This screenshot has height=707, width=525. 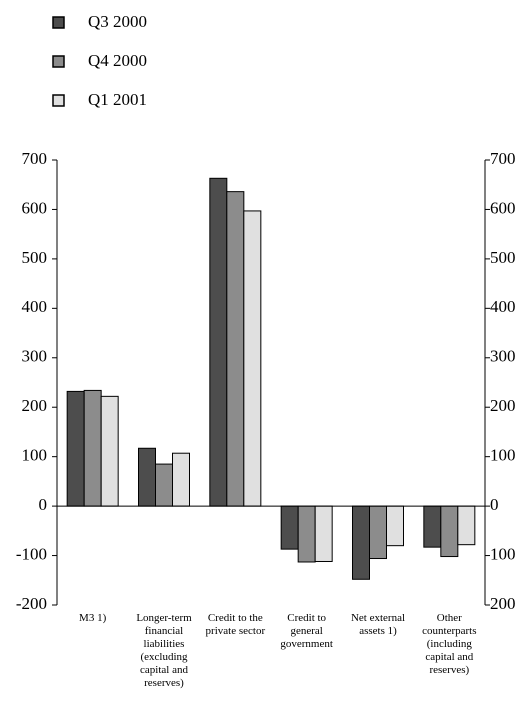 What do you see at coordinates (31, 603) in the screenshot?
I see `y-tick-label: -200` at bounding box center [31, 603].